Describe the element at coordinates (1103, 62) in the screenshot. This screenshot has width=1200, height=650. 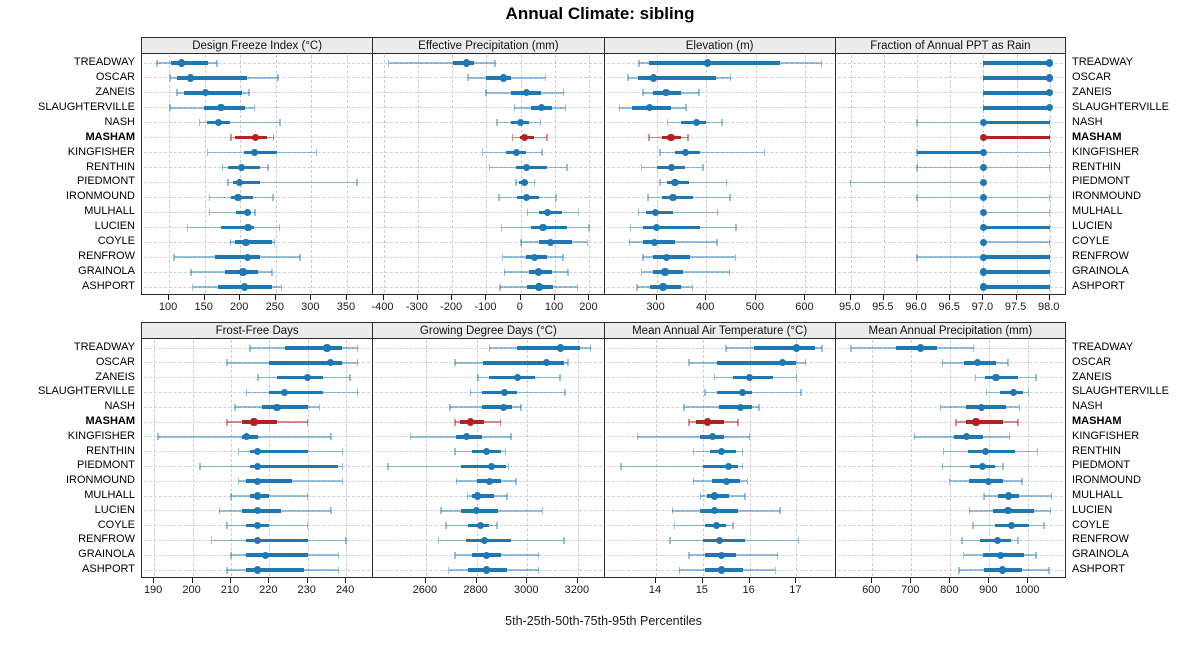
I see `row-label-right: TREADWAY` at that location.